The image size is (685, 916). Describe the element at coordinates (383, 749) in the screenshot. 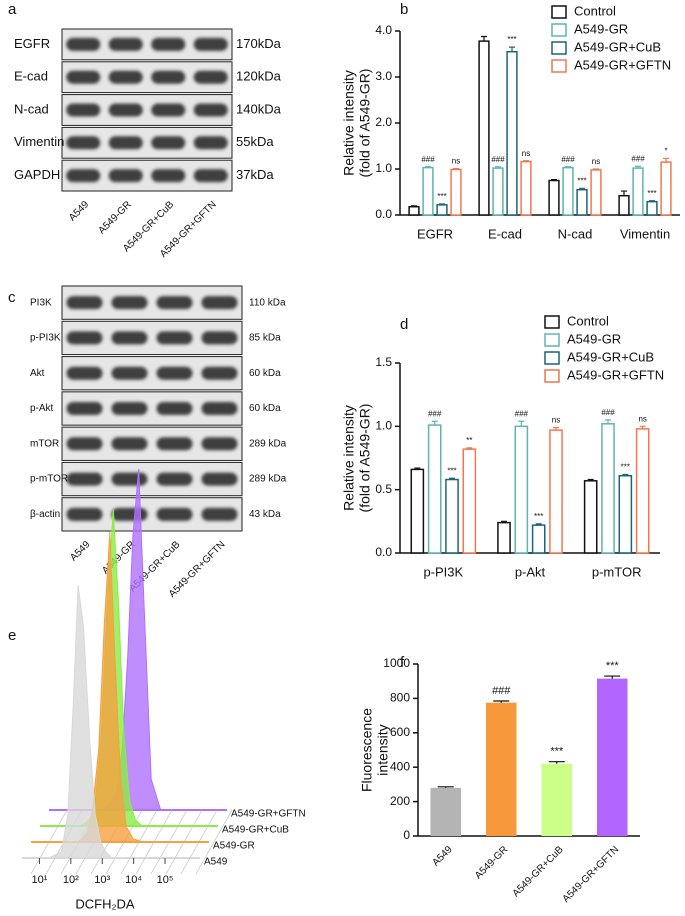

I see `y-axis-label: intensity` at that location.